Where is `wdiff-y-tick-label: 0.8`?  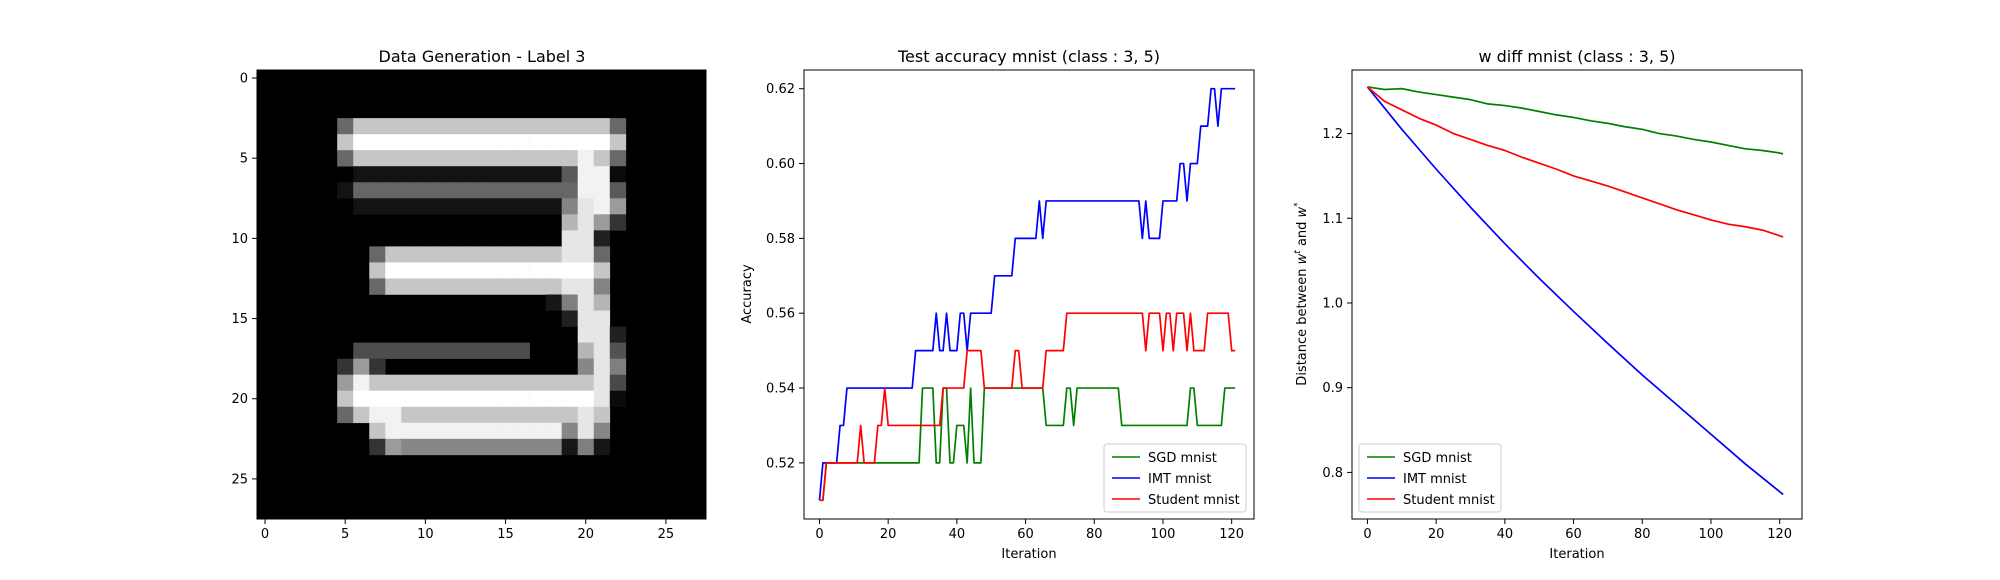
wdiff-y-tick-label: 0.8 is located at coordinates (1332, 473).